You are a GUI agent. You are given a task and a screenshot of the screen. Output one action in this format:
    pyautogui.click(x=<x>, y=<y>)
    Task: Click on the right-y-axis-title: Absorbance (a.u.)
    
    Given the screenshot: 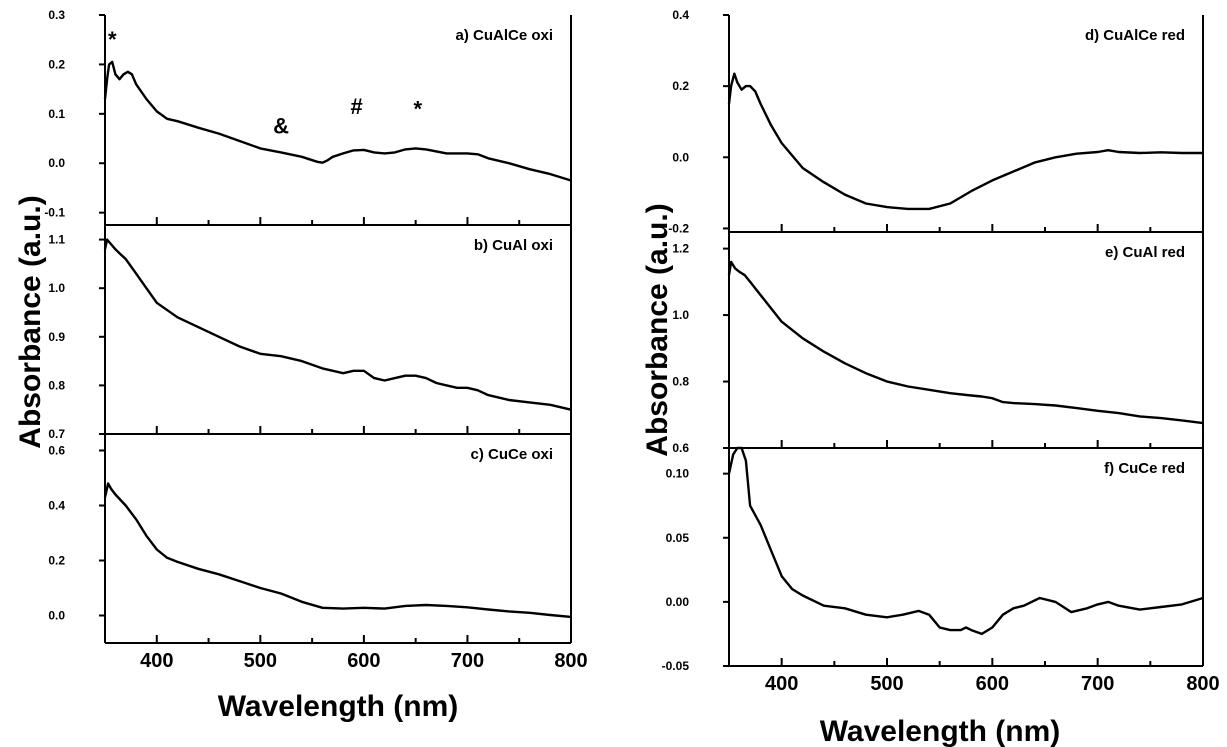 What is the action you would take?
    pyautogui.click(x=657, y=329)
    